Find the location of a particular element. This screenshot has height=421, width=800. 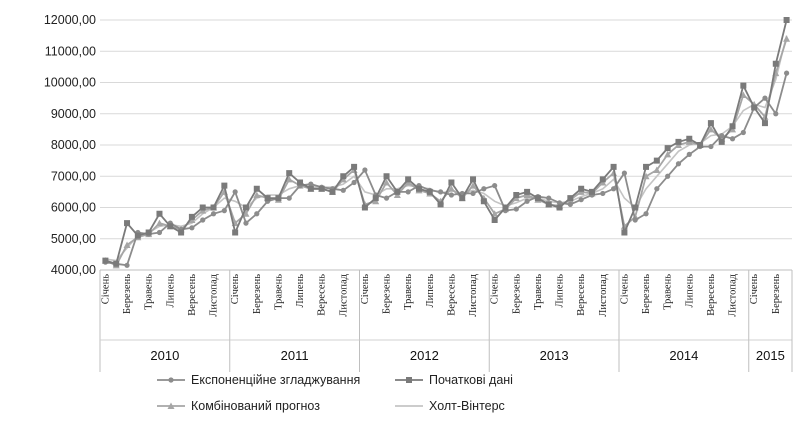

legend-entry: Експоненційне згладжування is located at coordinates (258, 380).